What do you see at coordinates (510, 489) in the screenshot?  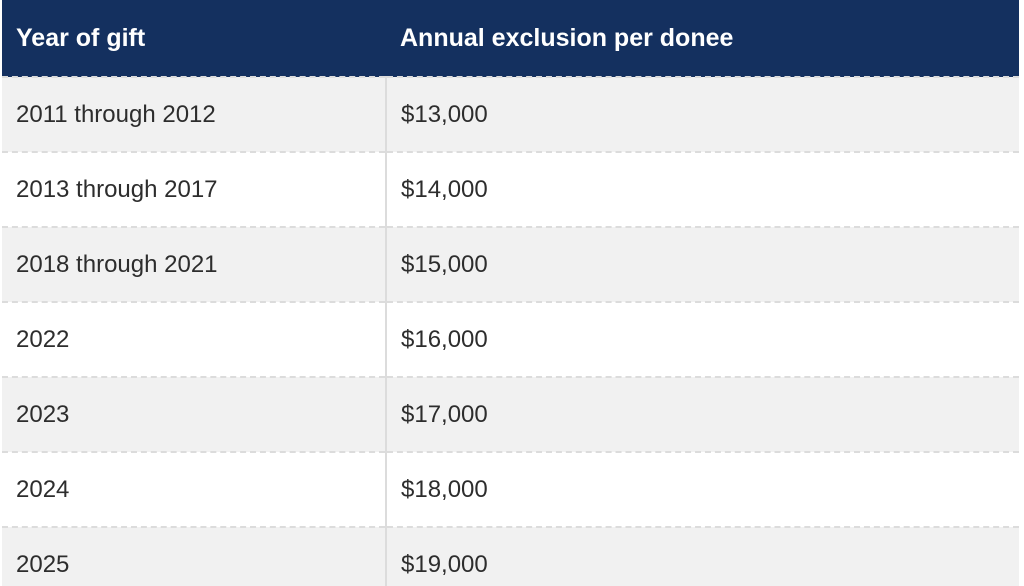 I see `table-row: 2024 $18,000` at bounding box center [510, 489].